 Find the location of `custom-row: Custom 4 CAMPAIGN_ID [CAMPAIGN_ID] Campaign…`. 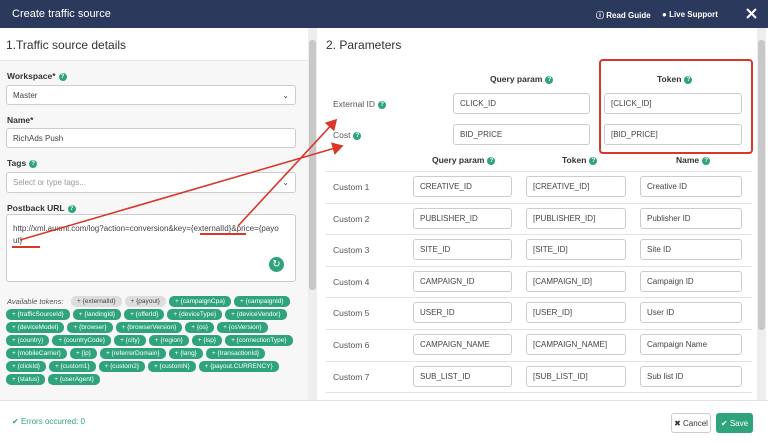

custom-row: Custom 4 CAMPAIGN_ID [CAMPAIGN_ID] Campaign… is located at coordinates (539, 281).